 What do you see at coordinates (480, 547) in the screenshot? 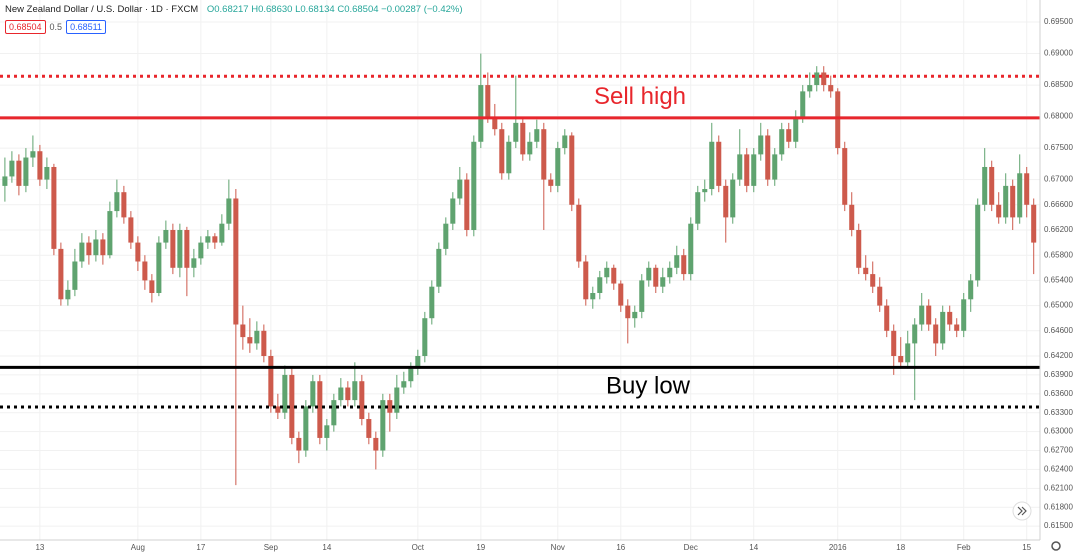
I see `x-tick-label: 19` at bounding box center [480, 547].